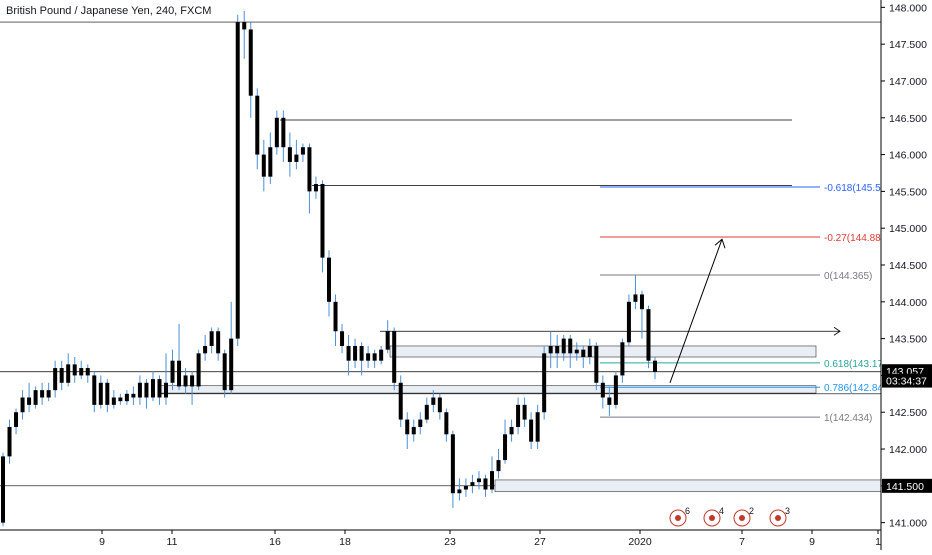  I want to click on projection-arrow, so click(697, 310).